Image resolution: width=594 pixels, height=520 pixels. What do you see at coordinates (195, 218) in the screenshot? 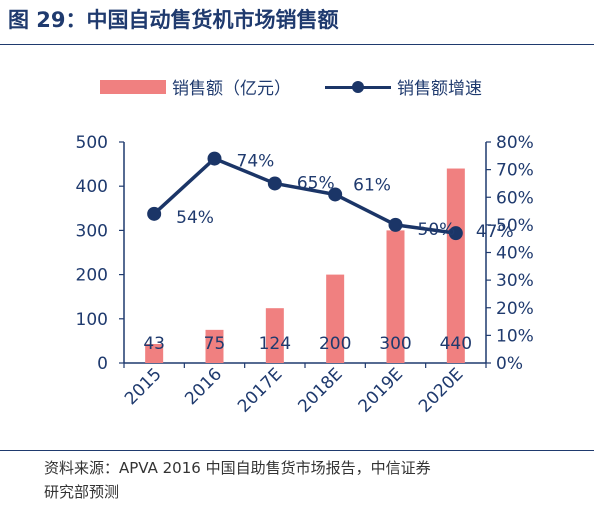
I see `growth-value-label: 54%` at bounding box center [195, 218].